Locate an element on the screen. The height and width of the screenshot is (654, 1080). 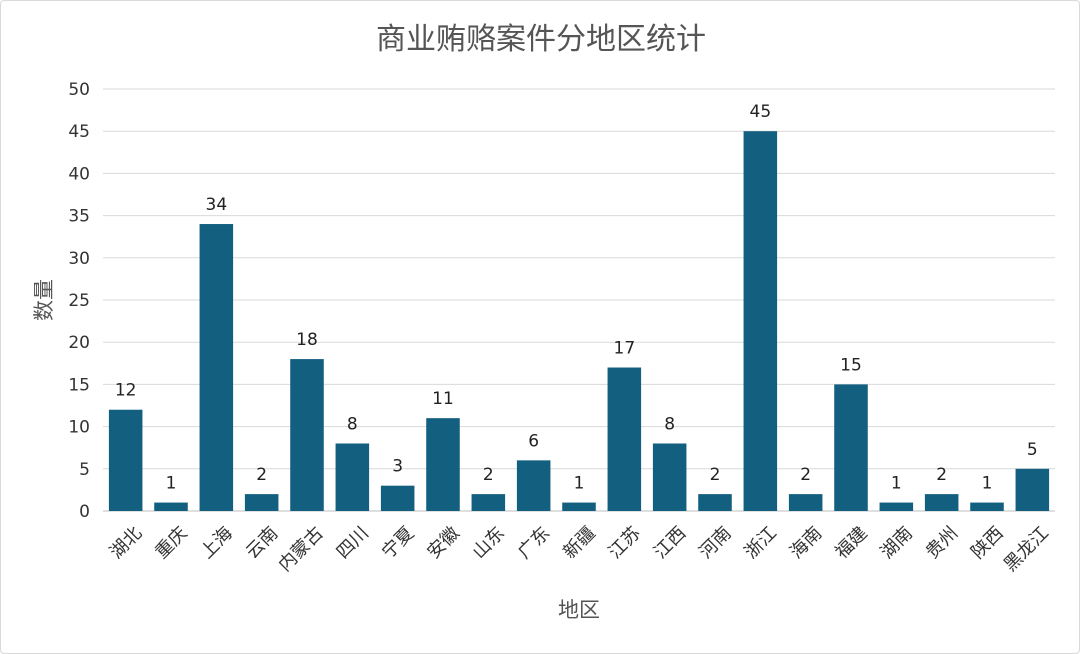
x-tick-label: 安徽 is located at coordinates (443, 543).